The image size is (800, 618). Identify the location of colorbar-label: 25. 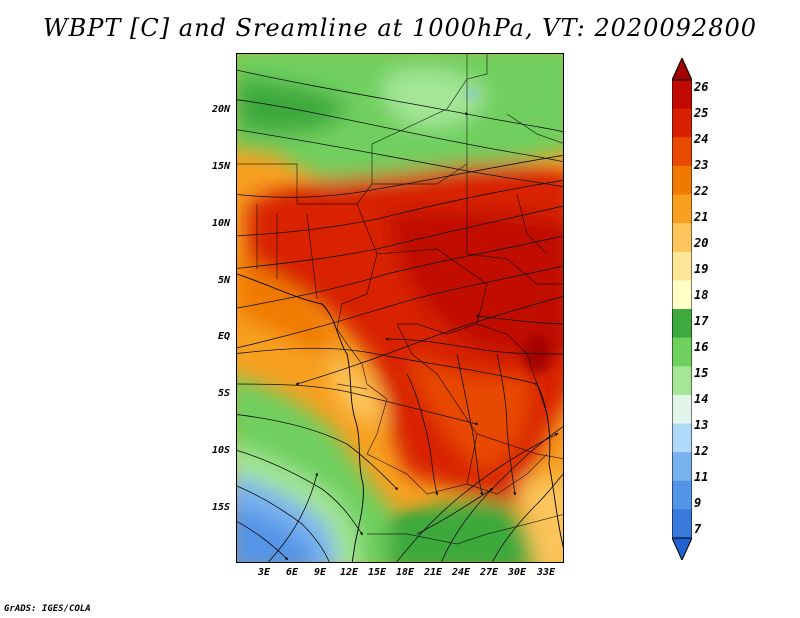
(701, 113).